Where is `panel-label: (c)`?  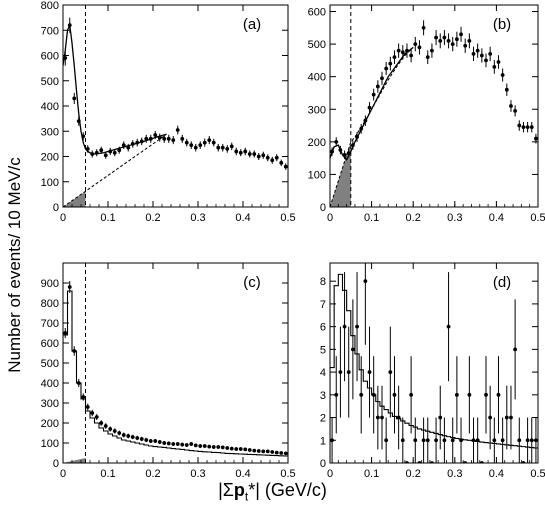
panel-label: (c) is located at coordinates (252, 282).